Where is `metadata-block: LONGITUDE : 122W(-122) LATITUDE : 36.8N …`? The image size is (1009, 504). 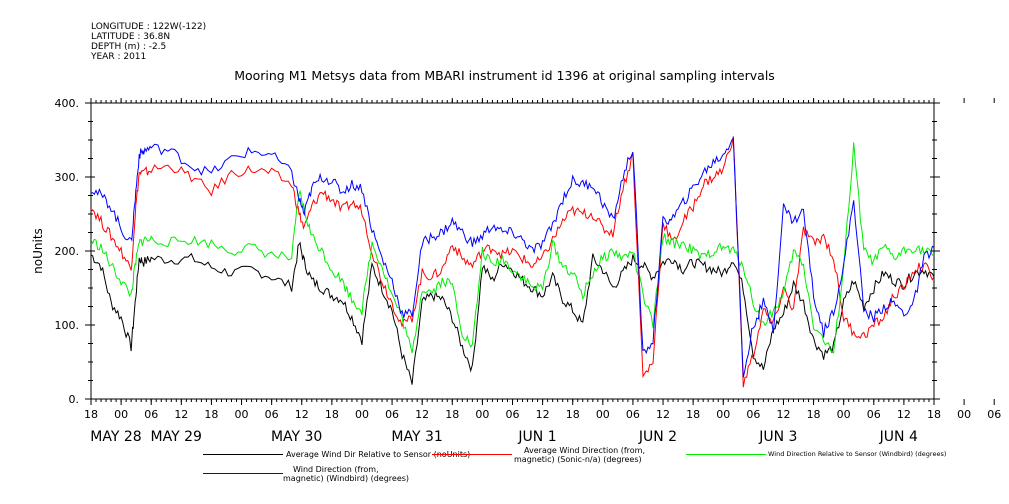
metadata-block: LONGITUDE : 122W(-122) LATITUDE : 36.8N … is located at coordinates (148, 42).